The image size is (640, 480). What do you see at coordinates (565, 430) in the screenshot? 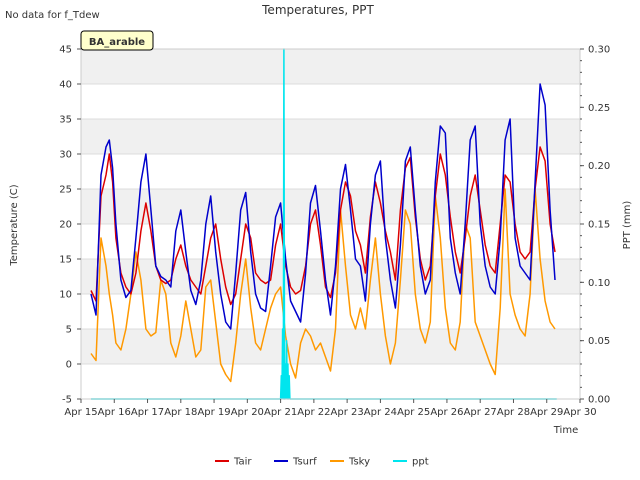
I see `x-axis-label: Time` at bounding box center [565, 430].